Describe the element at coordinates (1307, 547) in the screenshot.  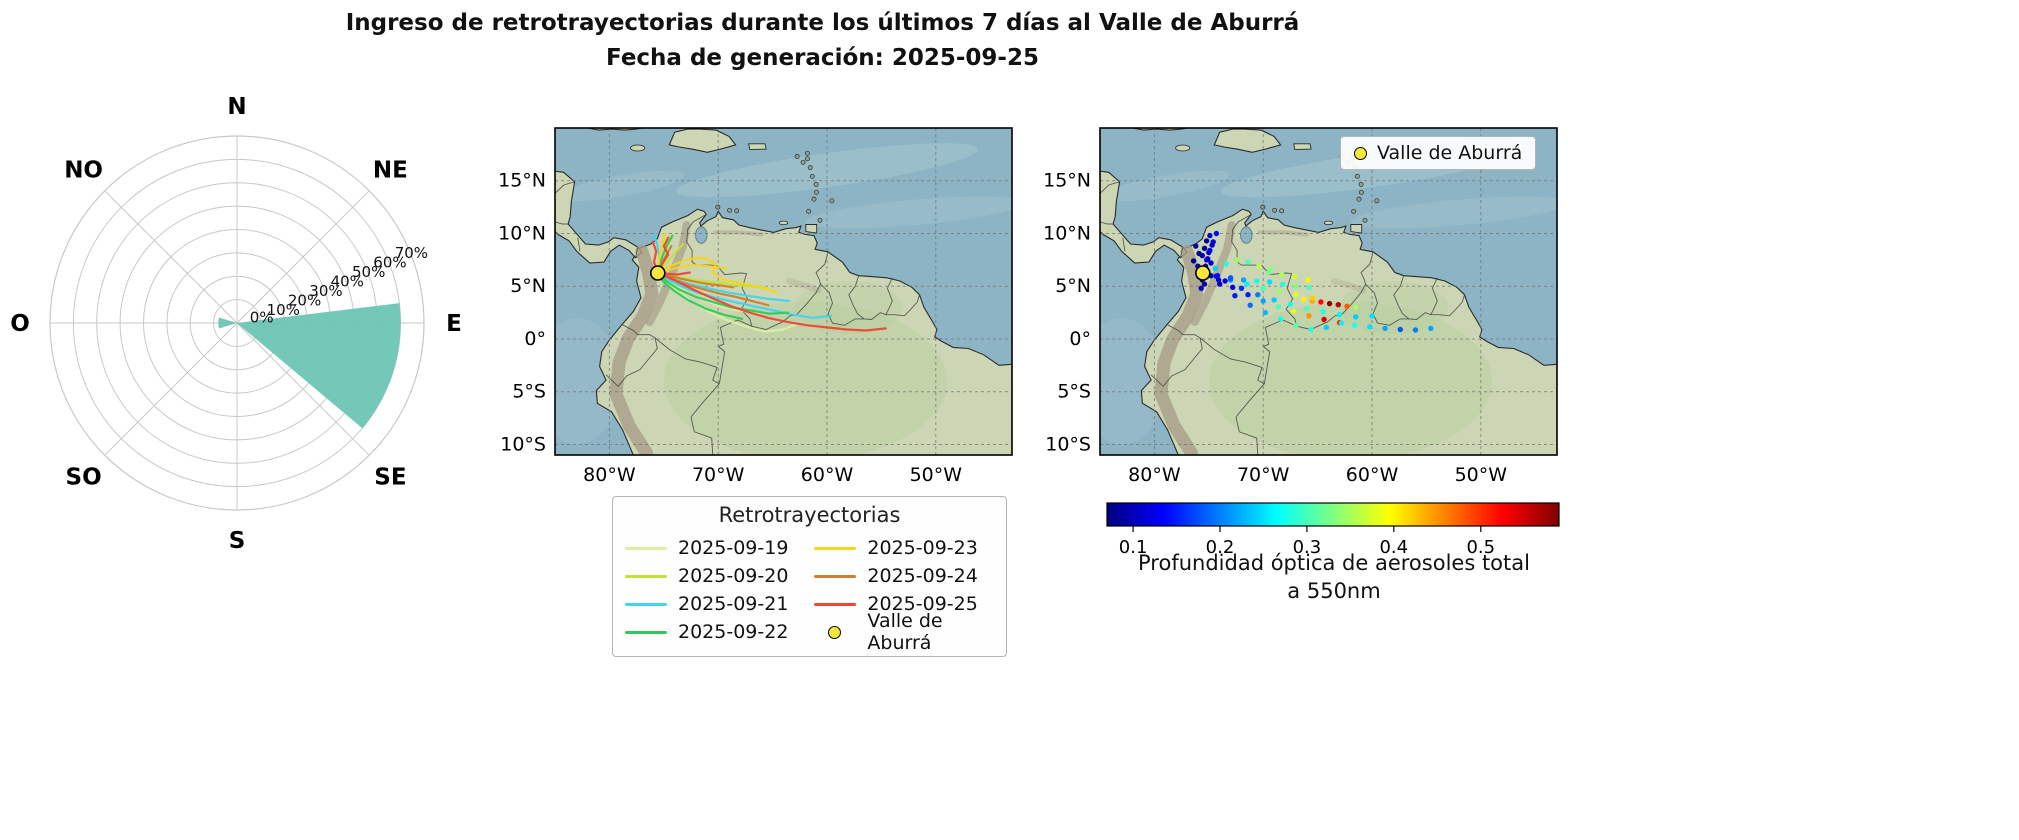
I see `colorbar-tick-label: 0.3` at that location.